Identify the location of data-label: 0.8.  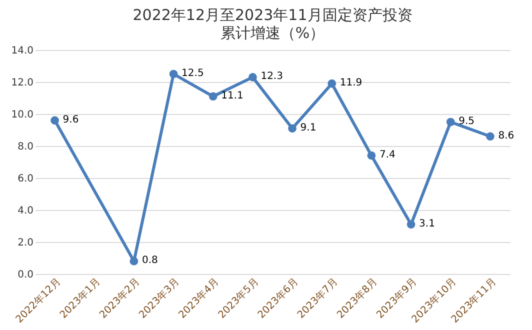
(150, 260).